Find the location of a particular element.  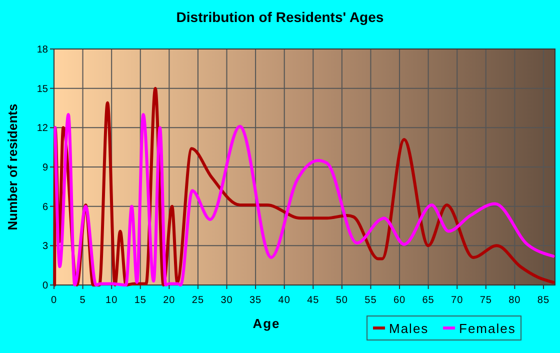

y-tick-label: 6 is located at coordinates (45, 207).